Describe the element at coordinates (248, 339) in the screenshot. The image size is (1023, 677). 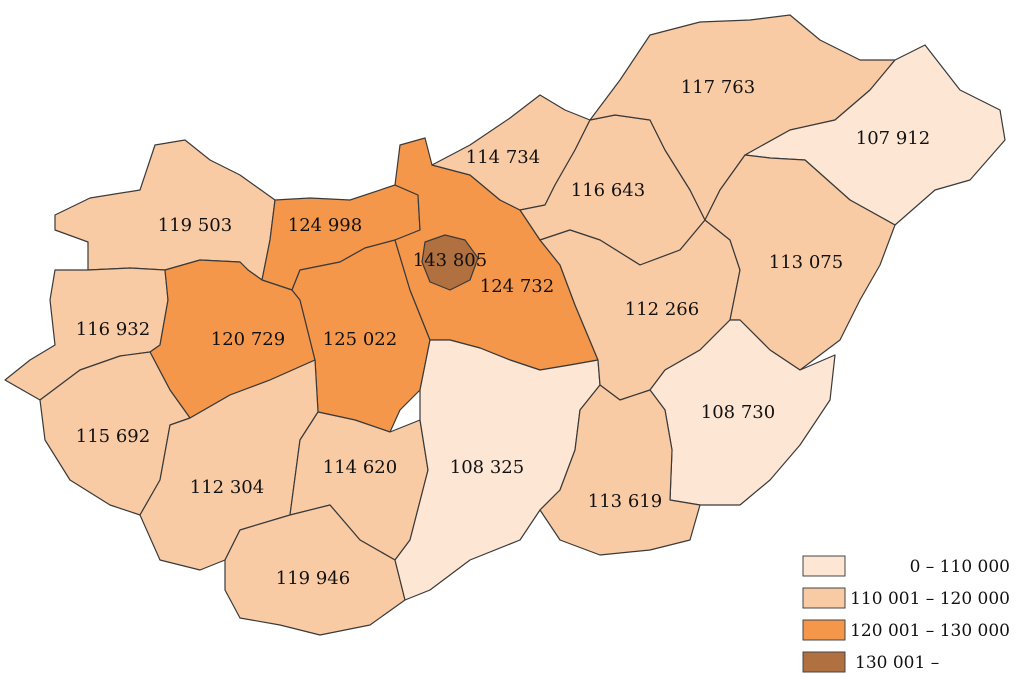
I see `region-label-veszprem: 120 729` at that location.